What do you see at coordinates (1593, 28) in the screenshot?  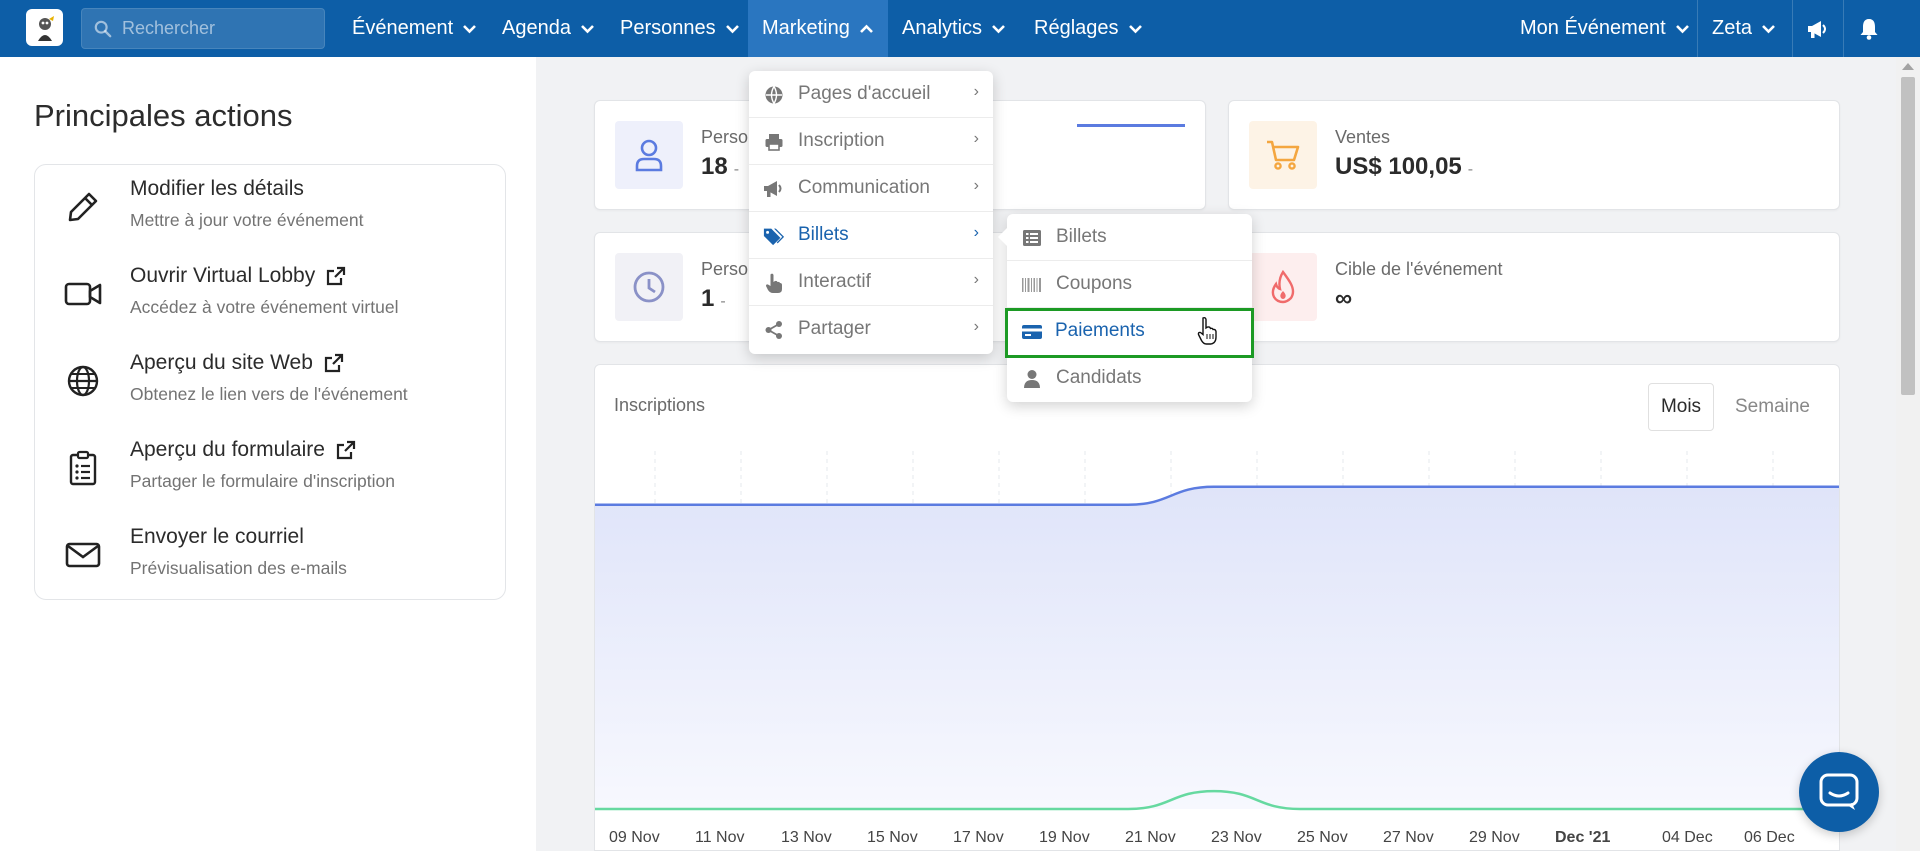 I see `nav-label: Mon Événement` at bounding box center [1593, 28].